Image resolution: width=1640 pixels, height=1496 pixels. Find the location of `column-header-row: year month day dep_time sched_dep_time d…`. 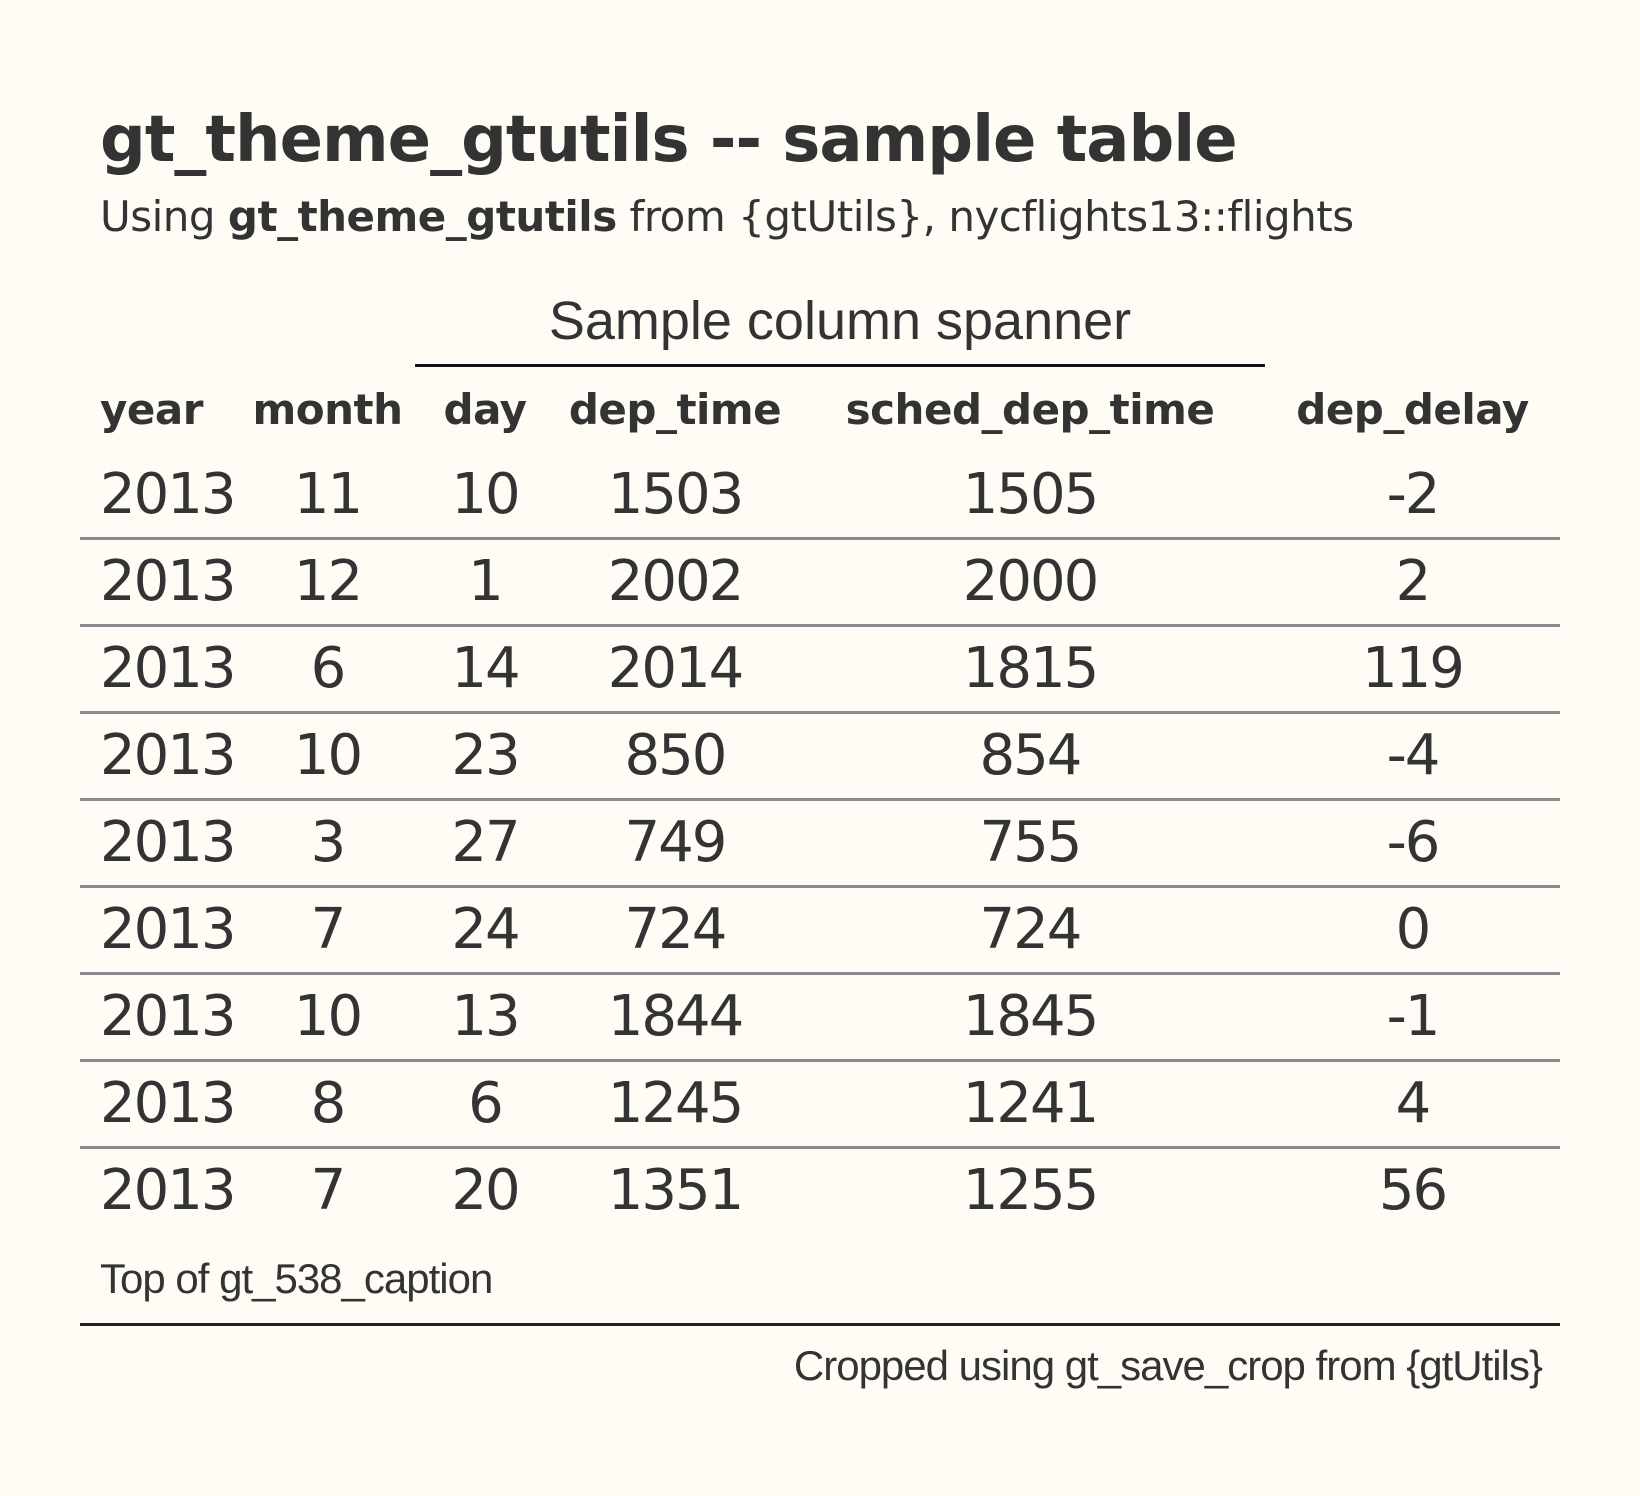

column-header-row: year month day dep_time sched_dep_time d… is located at coordinates (820, 410).